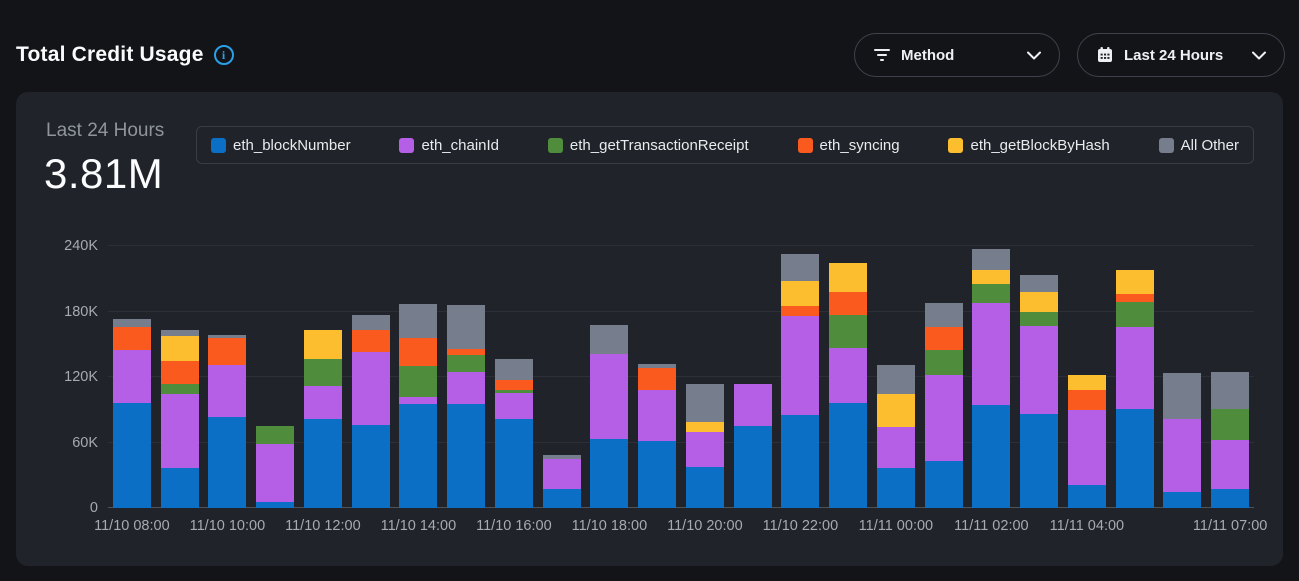  I want to click on time-range-dropdown: Last 24 Hours, so click(1181, 55).